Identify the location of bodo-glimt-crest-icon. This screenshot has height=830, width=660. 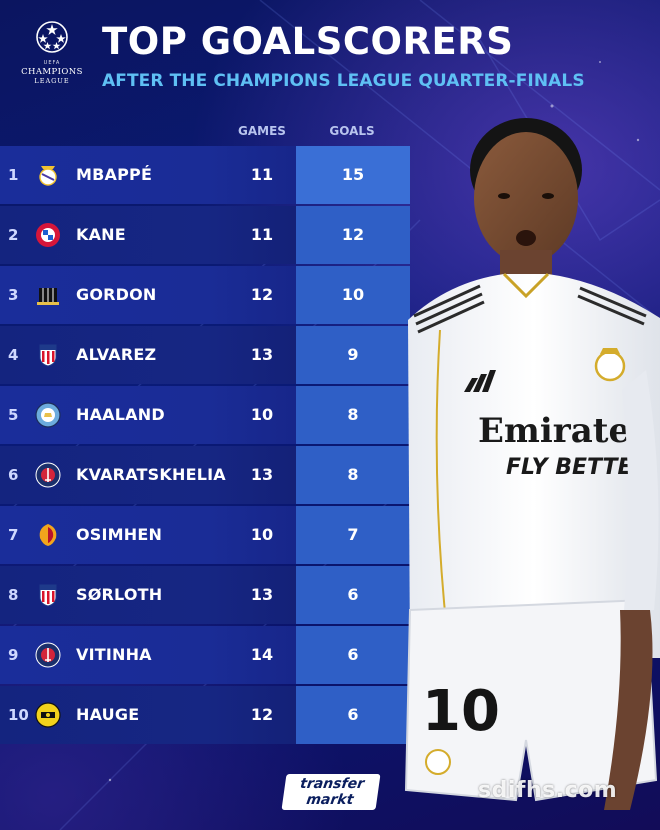
(48, 715).